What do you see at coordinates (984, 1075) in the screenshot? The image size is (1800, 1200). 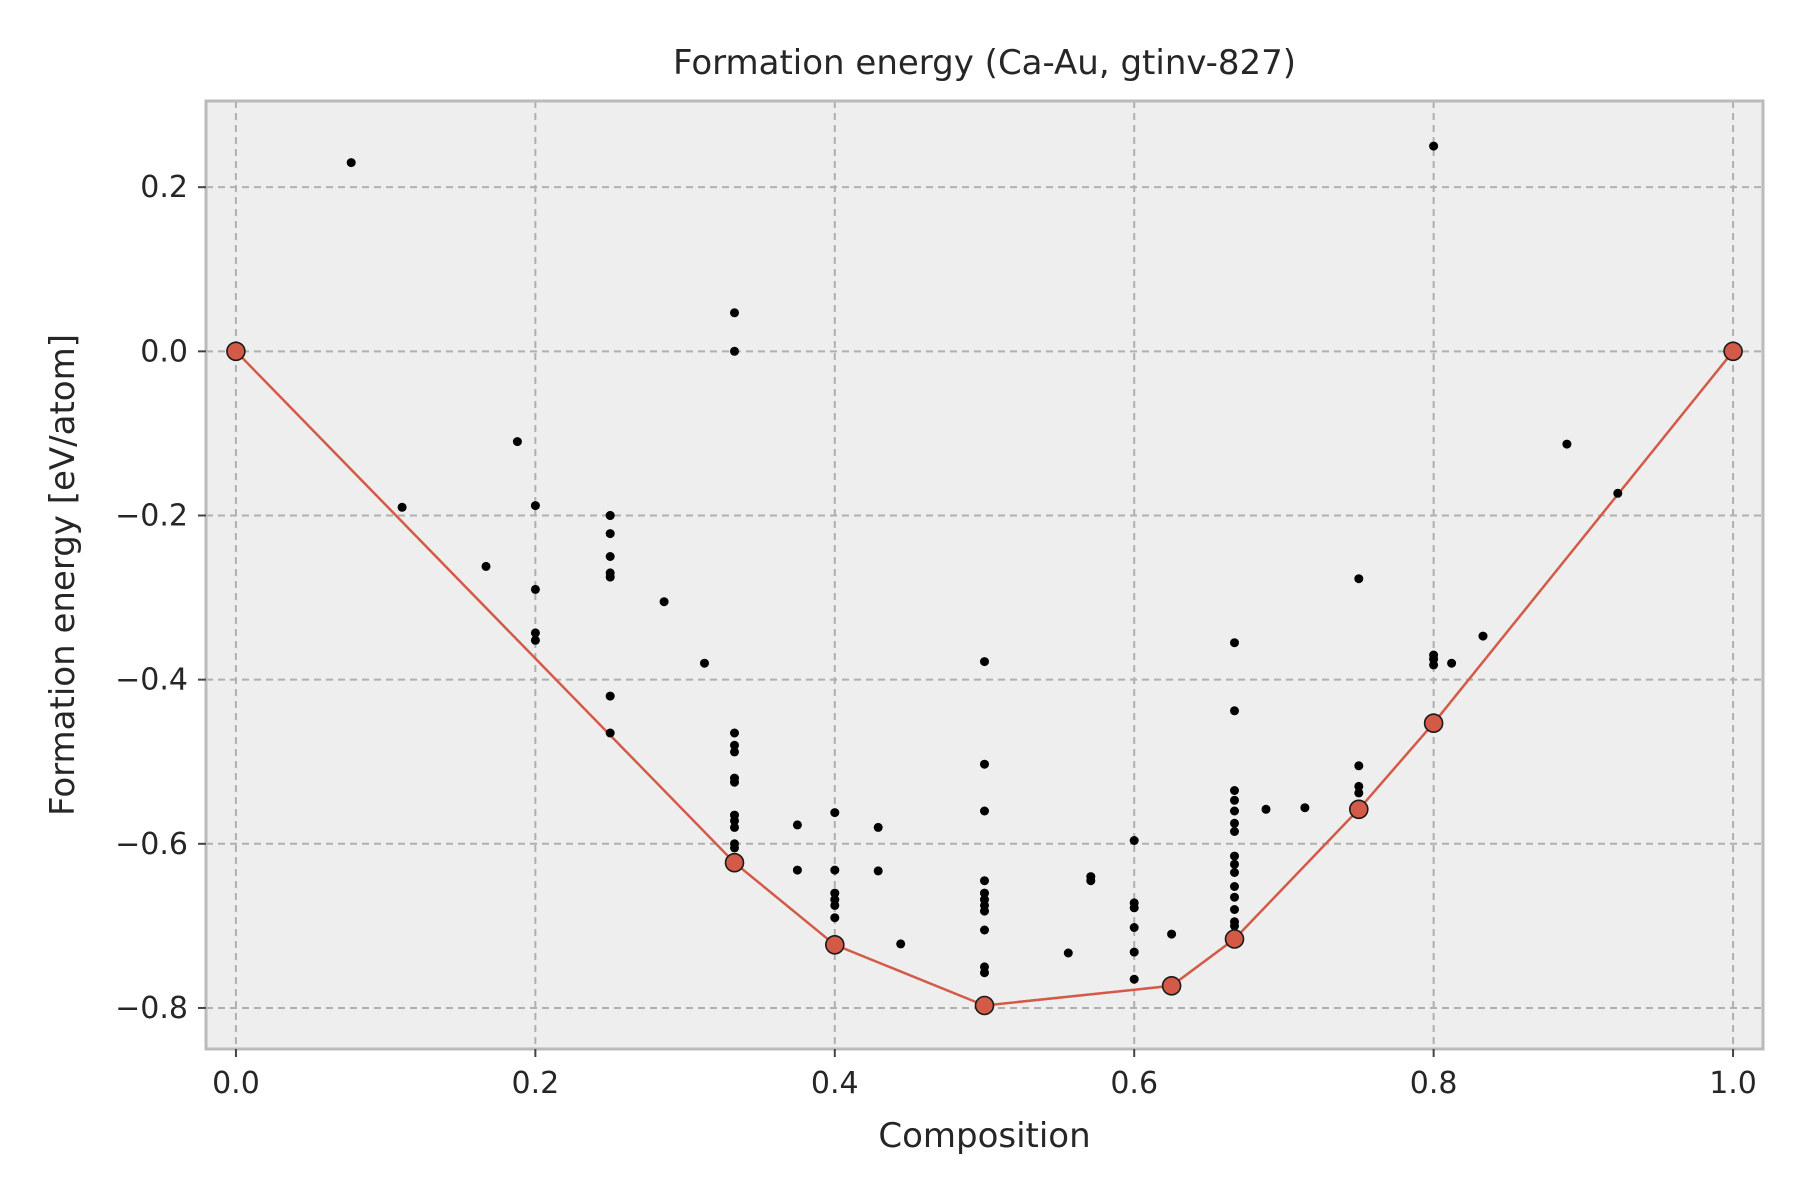 I see `x-axis-ticks: 0.0 0.2 0.4 0.6 0.8 1.0` at bounding box center [984, 1075].